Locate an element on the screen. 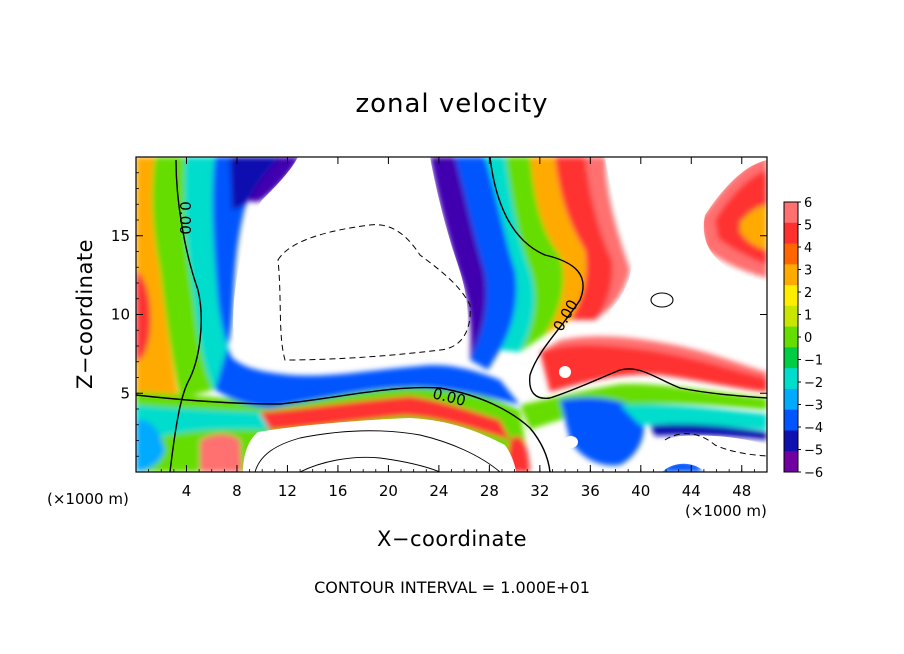 This screenshot has height=654, width=904. field-white-region-bottom-right is located at coordinates (708, 453).